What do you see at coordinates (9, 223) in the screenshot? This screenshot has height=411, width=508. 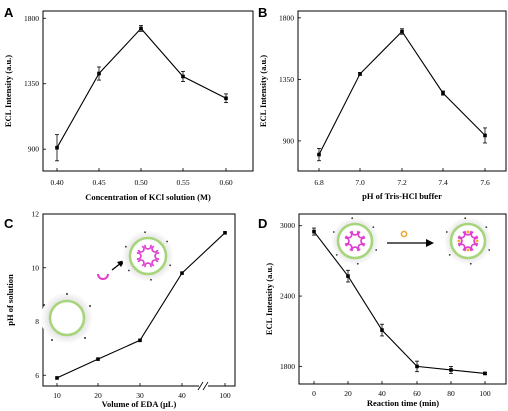 I see `panel-letter-c: C` at bounding box center [9, 223].